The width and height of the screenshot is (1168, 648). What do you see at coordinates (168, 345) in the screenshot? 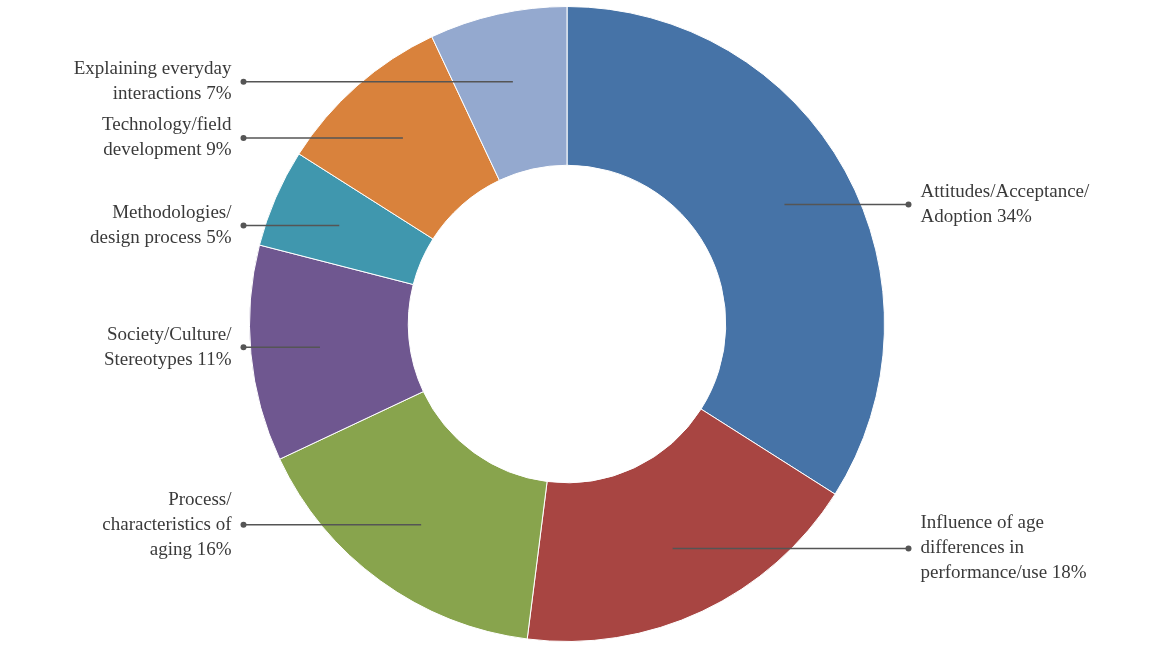
I see `slice-label: Society/Culture/Stereotypes 11%` at bounding box center [168, 345].